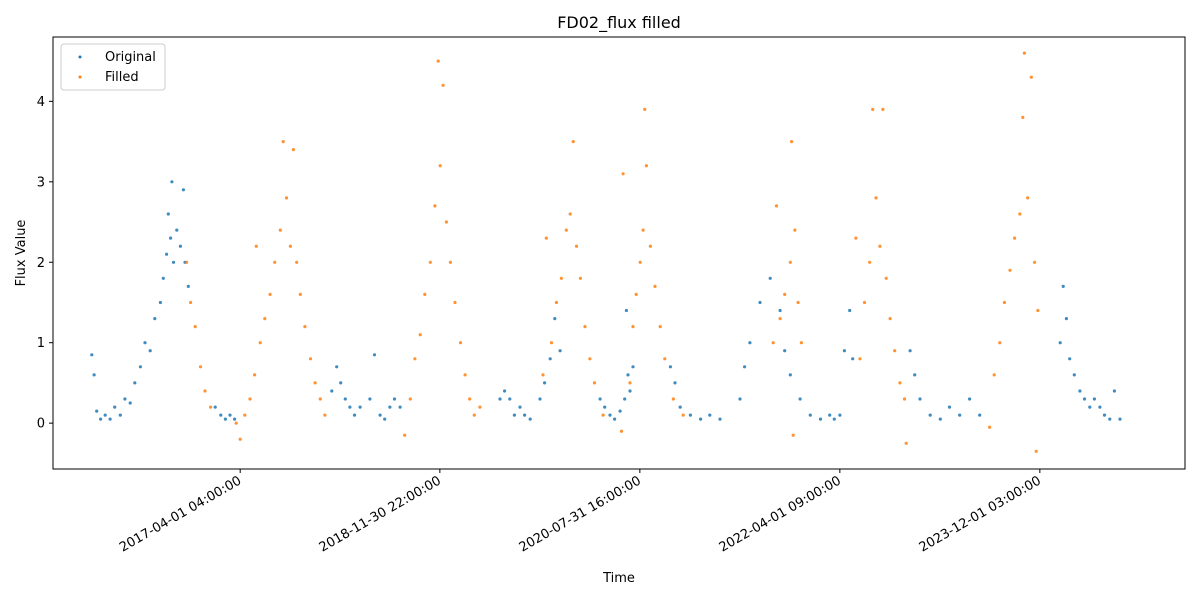  Describe the element at coordinates (113, 67) in the screenshot. I see `legend-box` at that location.